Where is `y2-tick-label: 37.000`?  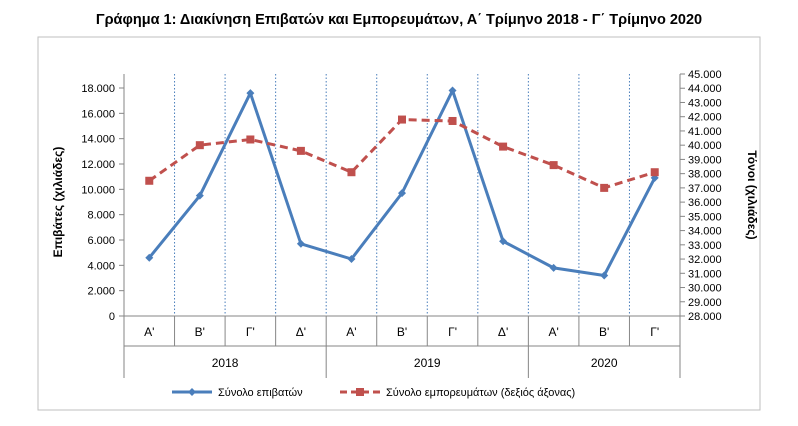 y2-tick-label: 37.000 is located at coordinates (705, 189).